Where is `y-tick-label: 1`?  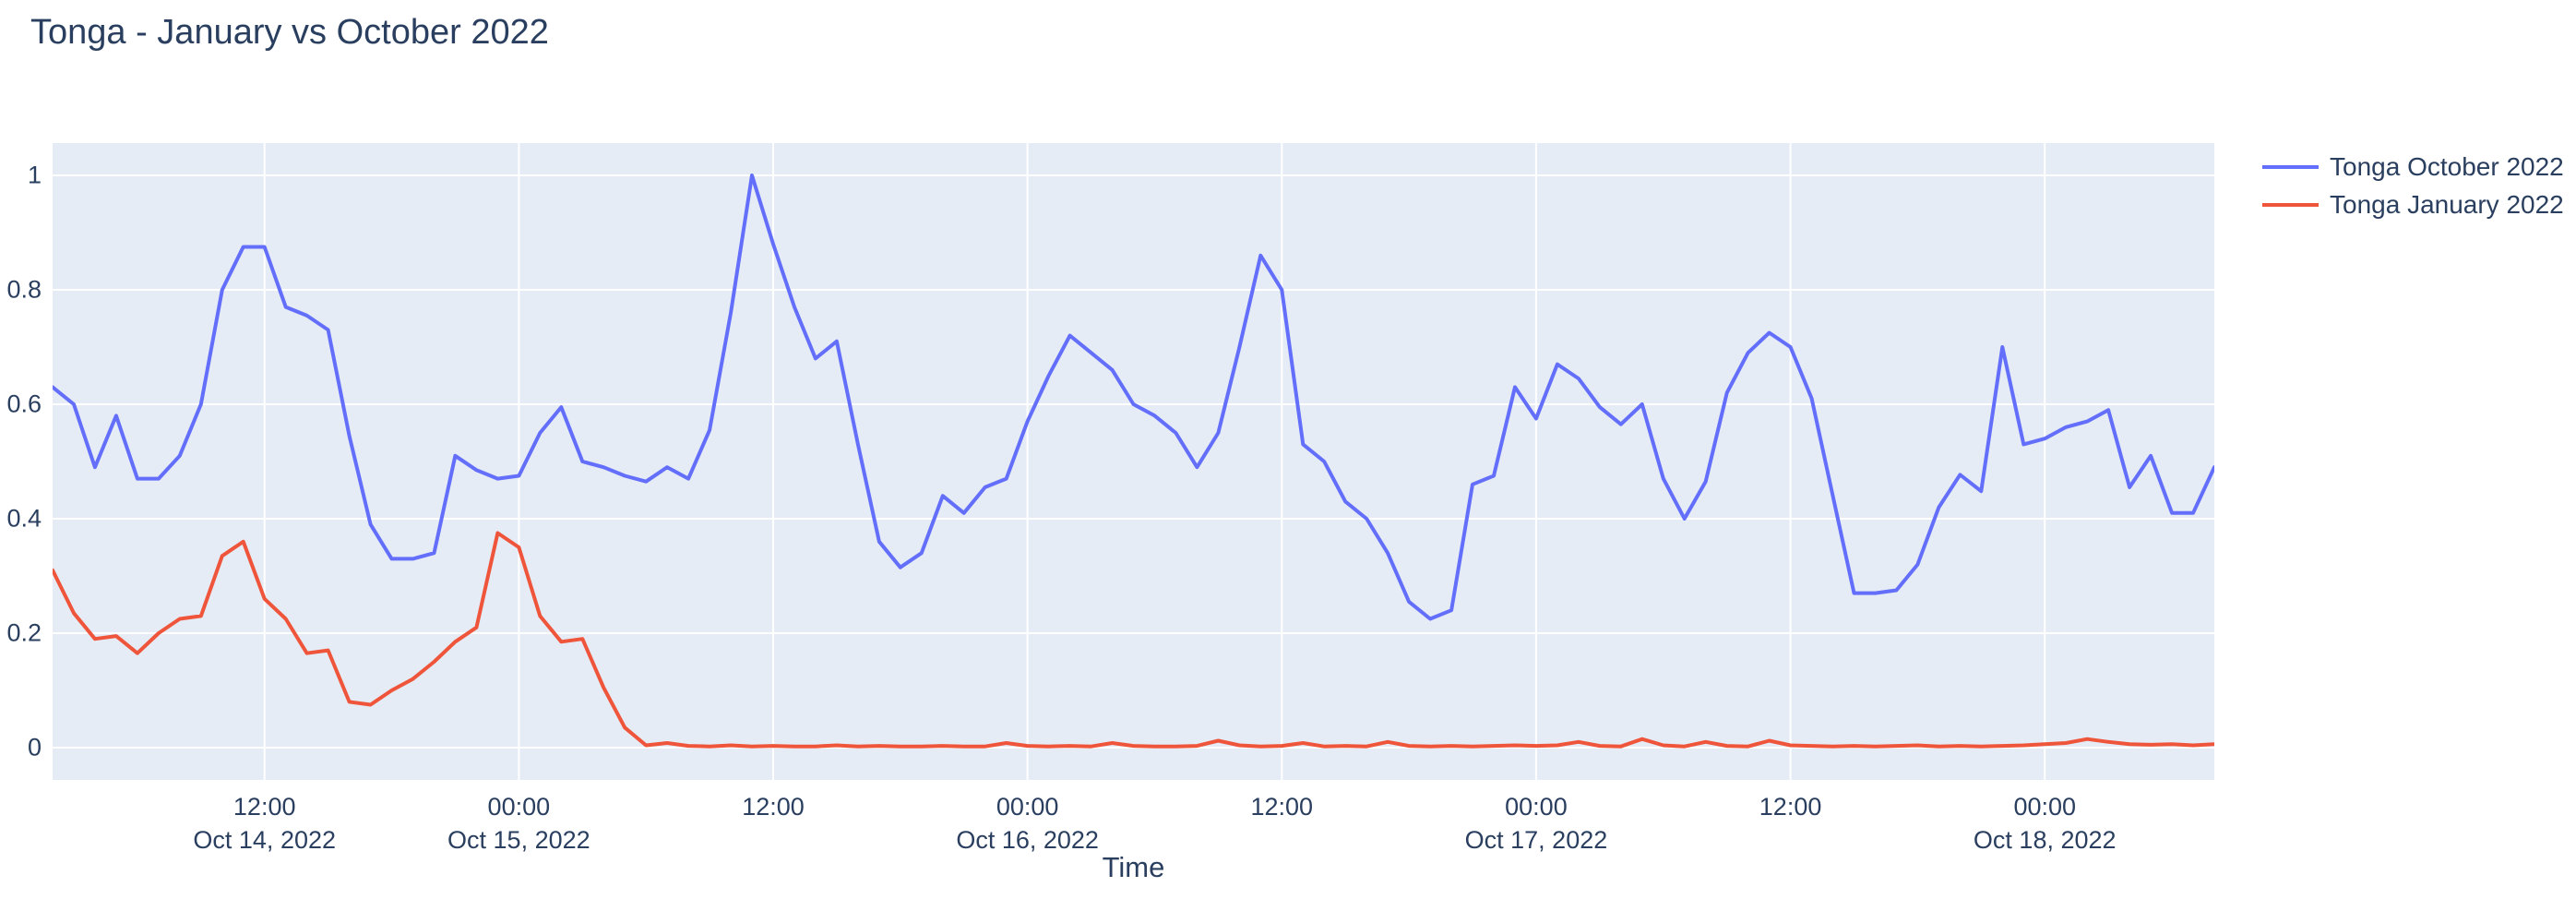
y-tick-label: 1 is located at coordinates (35, 175).